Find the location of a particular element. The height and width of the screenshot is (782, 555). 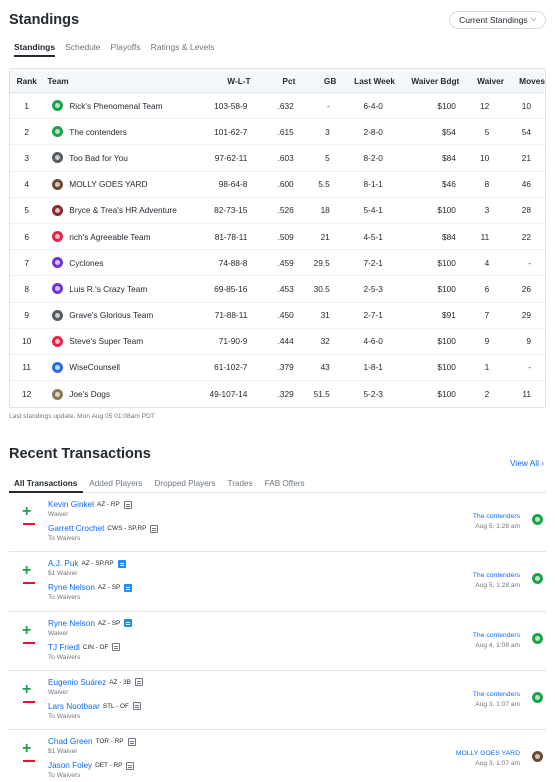

added-player-link: Kevin Ginkel is located at coordinates (71, 505).